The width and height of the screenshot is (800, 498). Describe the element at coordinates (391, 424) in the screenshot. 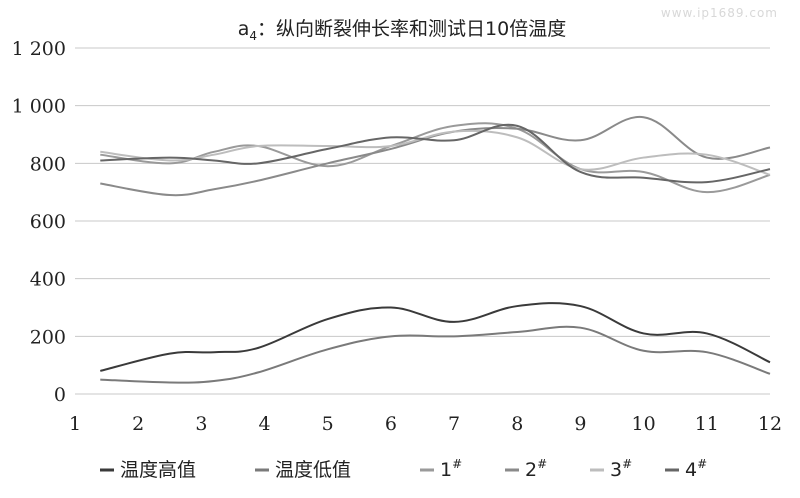

I see `x-tick-label: 6` at that location.